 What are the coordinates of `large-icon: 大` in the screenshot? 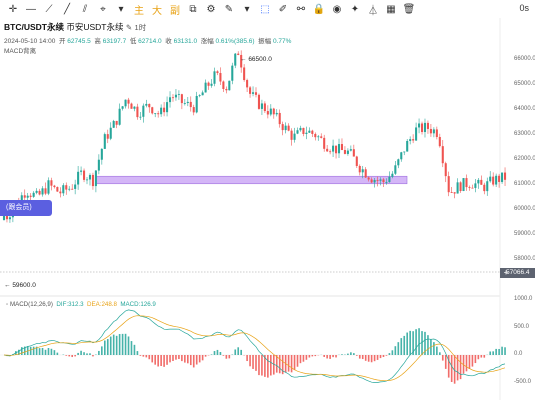 It's located at (157, 11).